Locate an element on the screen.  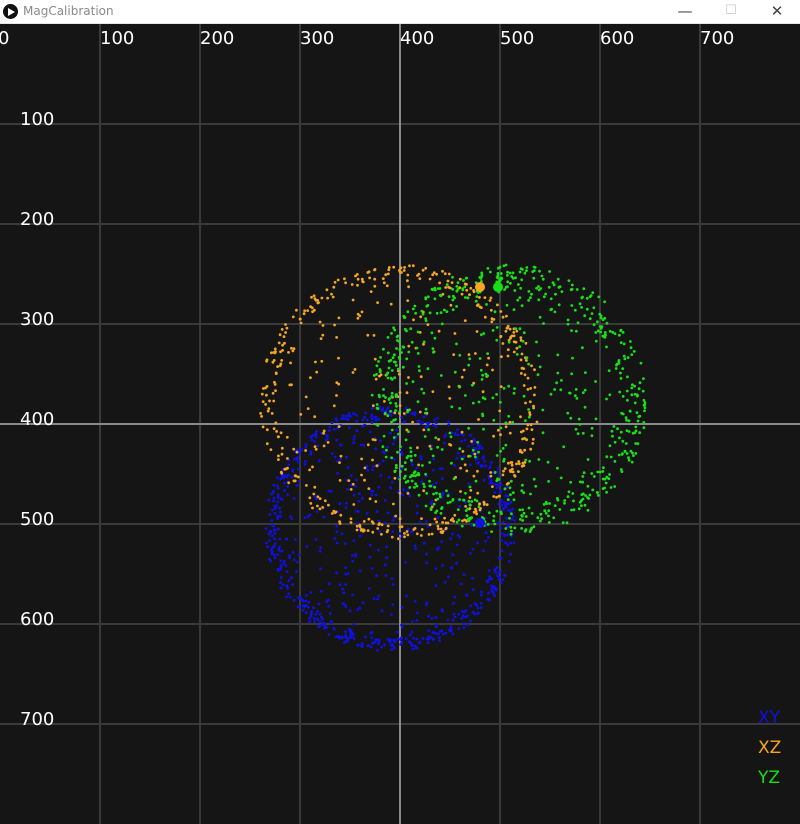
close-button: ✕ is located at coordinates (777, 11).